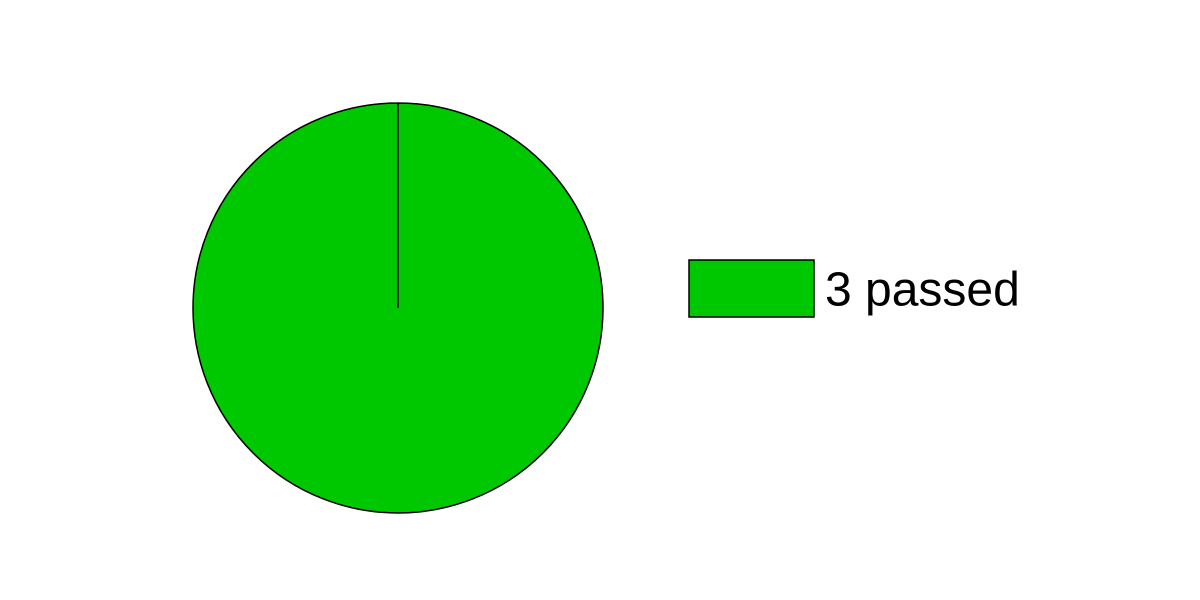 This screenshot has height=600, width=1200. I want to click on legend-label: 3 passed, so click(922, 290).